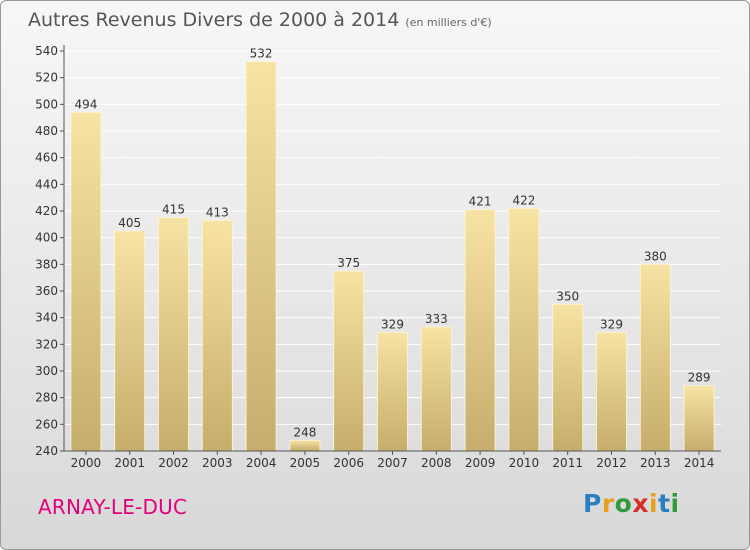  Describe the element at coordinates (261, 54) in the screenshot. I see `bar-value-label: 532` at that location.